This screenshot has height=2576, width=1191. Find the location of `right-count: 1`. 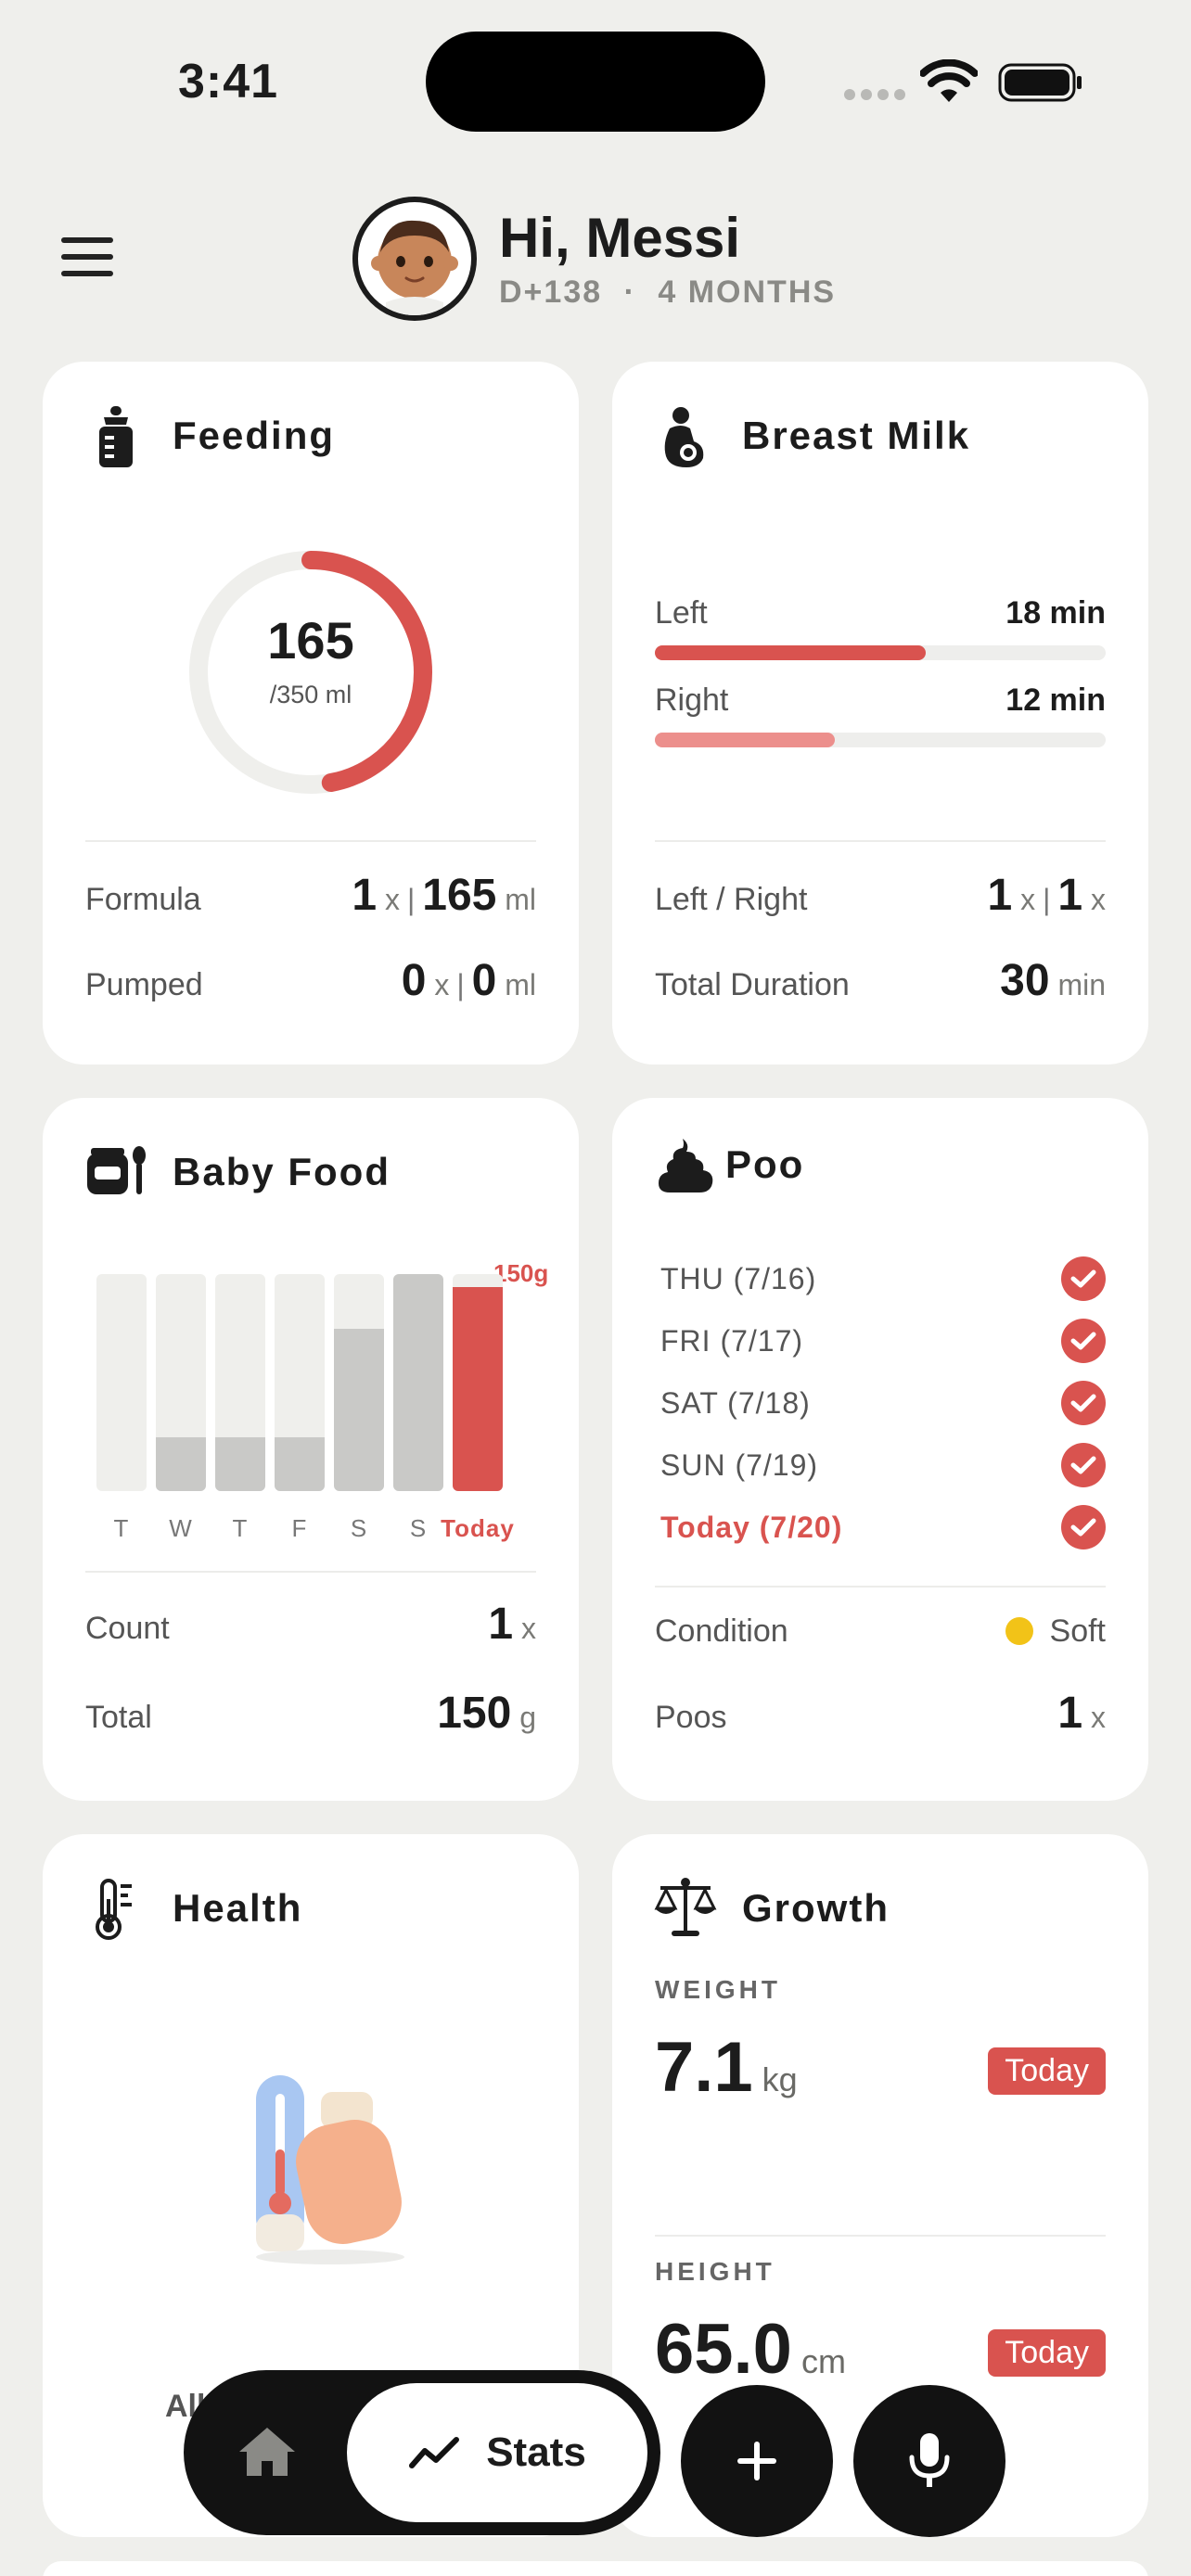

right-count: 1 is located at coordinates (1070, 896).